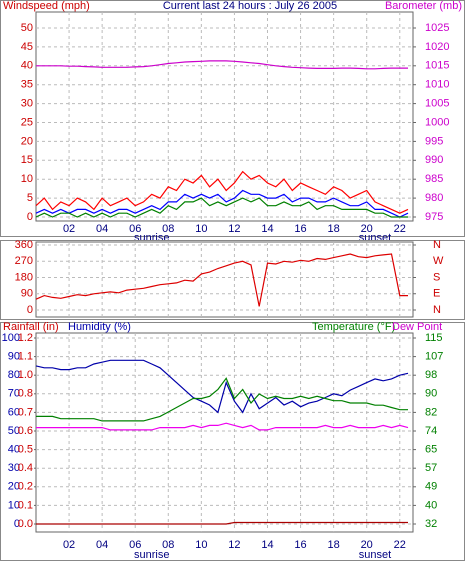 This screenshot has width=467, height=562. Describe the element at coordinates (417, 327) in the screenshot. I see `axis-label: Dew Point` at that location.